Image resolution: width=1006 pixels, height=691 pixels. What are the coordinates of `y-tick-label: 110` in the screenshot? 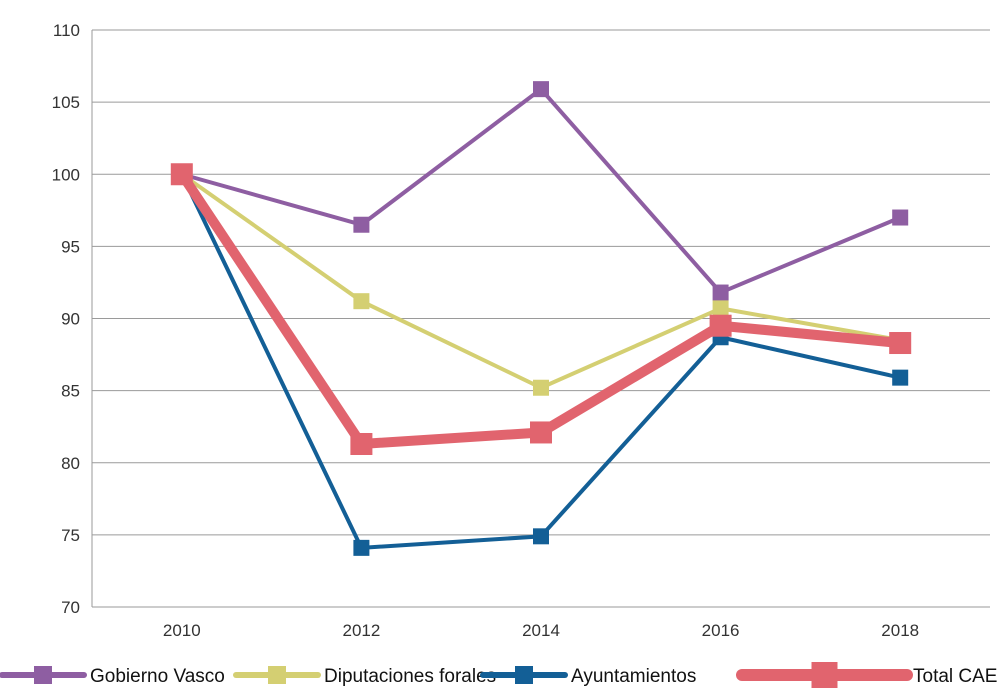 It's located at (66, 30).